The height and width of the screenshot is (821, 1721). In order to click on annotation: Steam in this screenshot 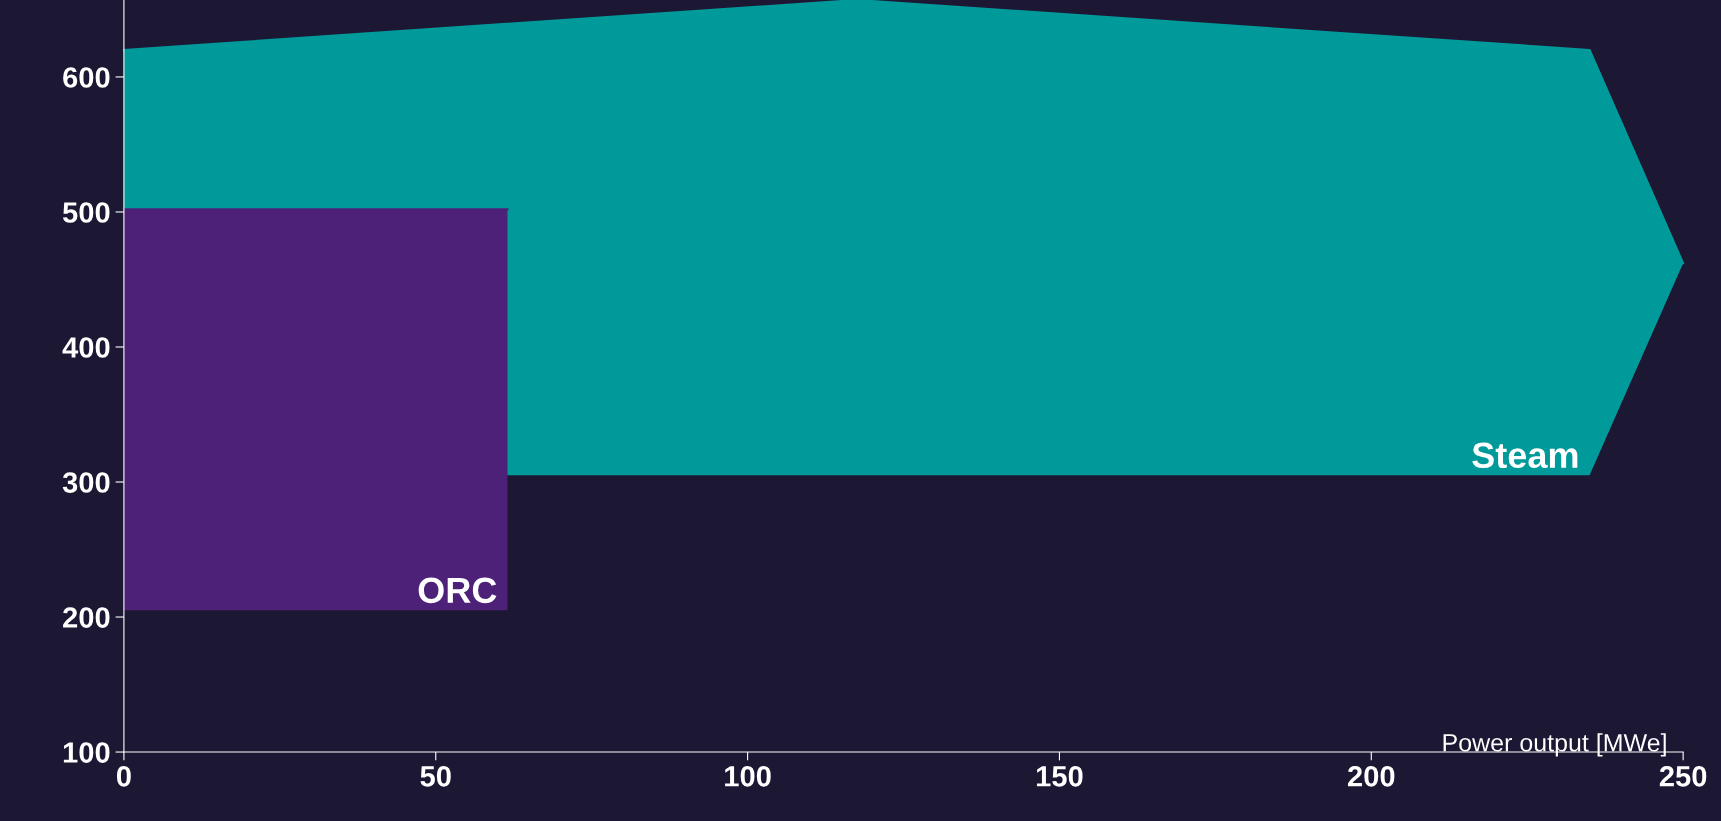, I will do `click(1525, 455)`.